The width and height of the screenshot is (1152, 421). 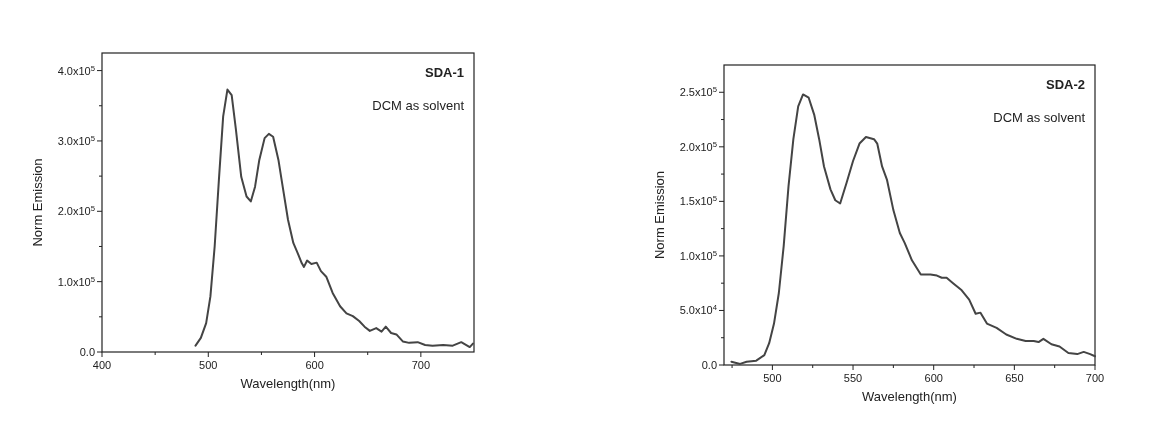 What do you see at coordinates (1014, 378) in the screenshot?
I see `x-tick-label: 650` at bounding box center [1014, 378].